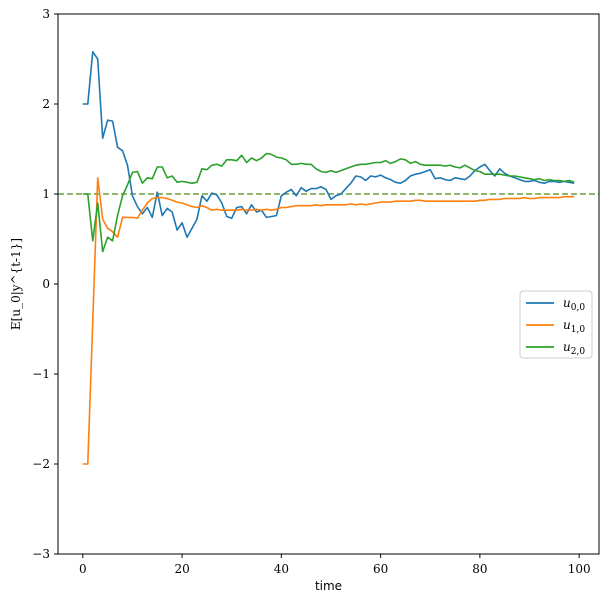  What do you see at coordinates (281, 569) in the screenshot?
I see `x-tick-label: 40` at bounding box center [281, 569].